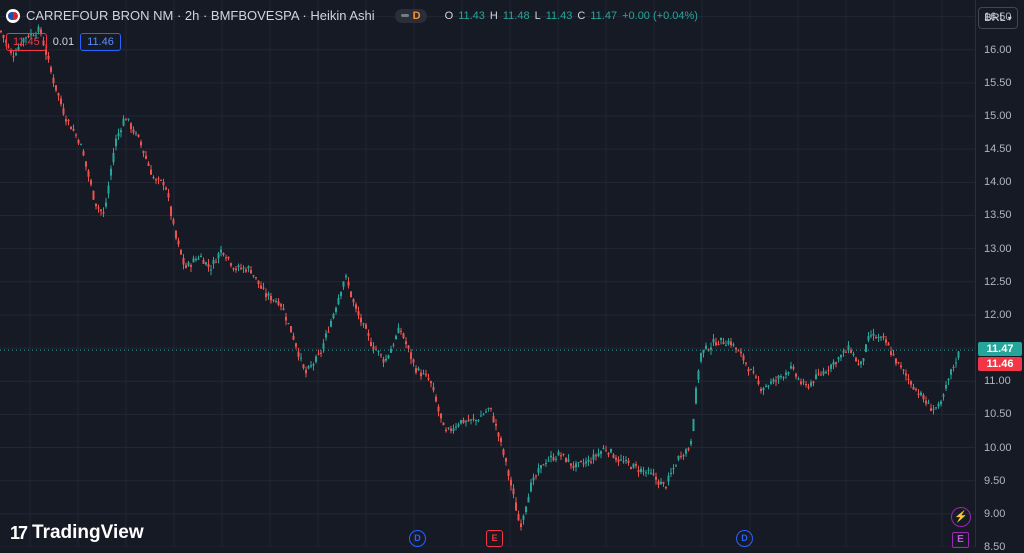 The width and height of the screenshot is (1024, 553). I want to click on ohlc-close-key: C, so click(581, 15).